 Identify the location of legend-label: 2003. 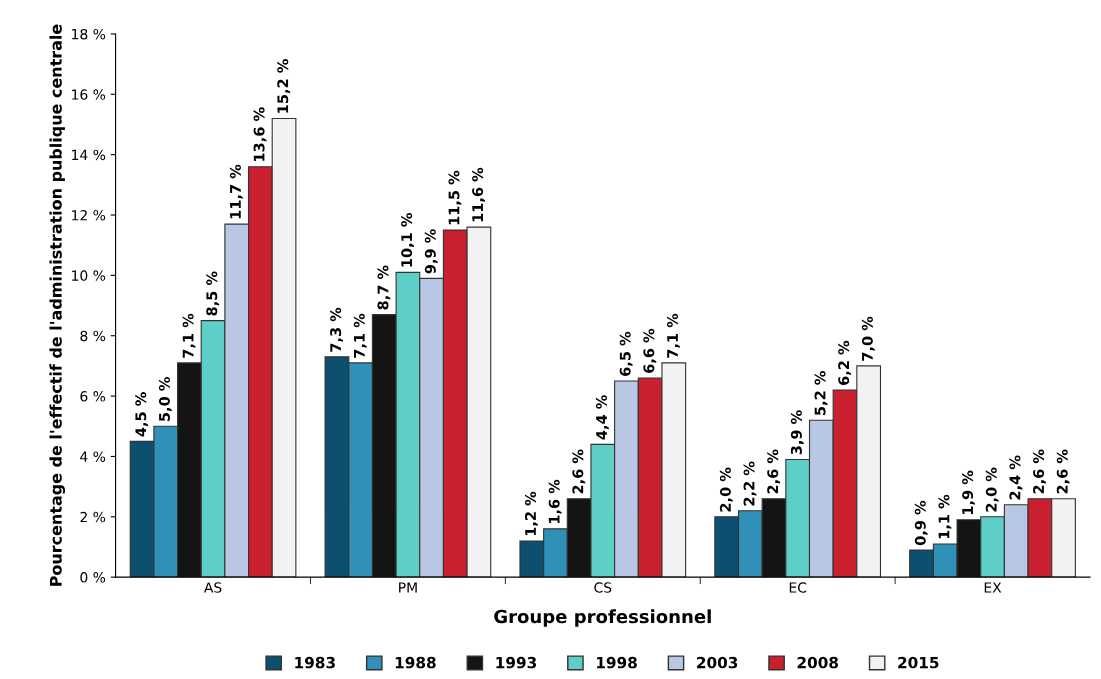
(717, 662).